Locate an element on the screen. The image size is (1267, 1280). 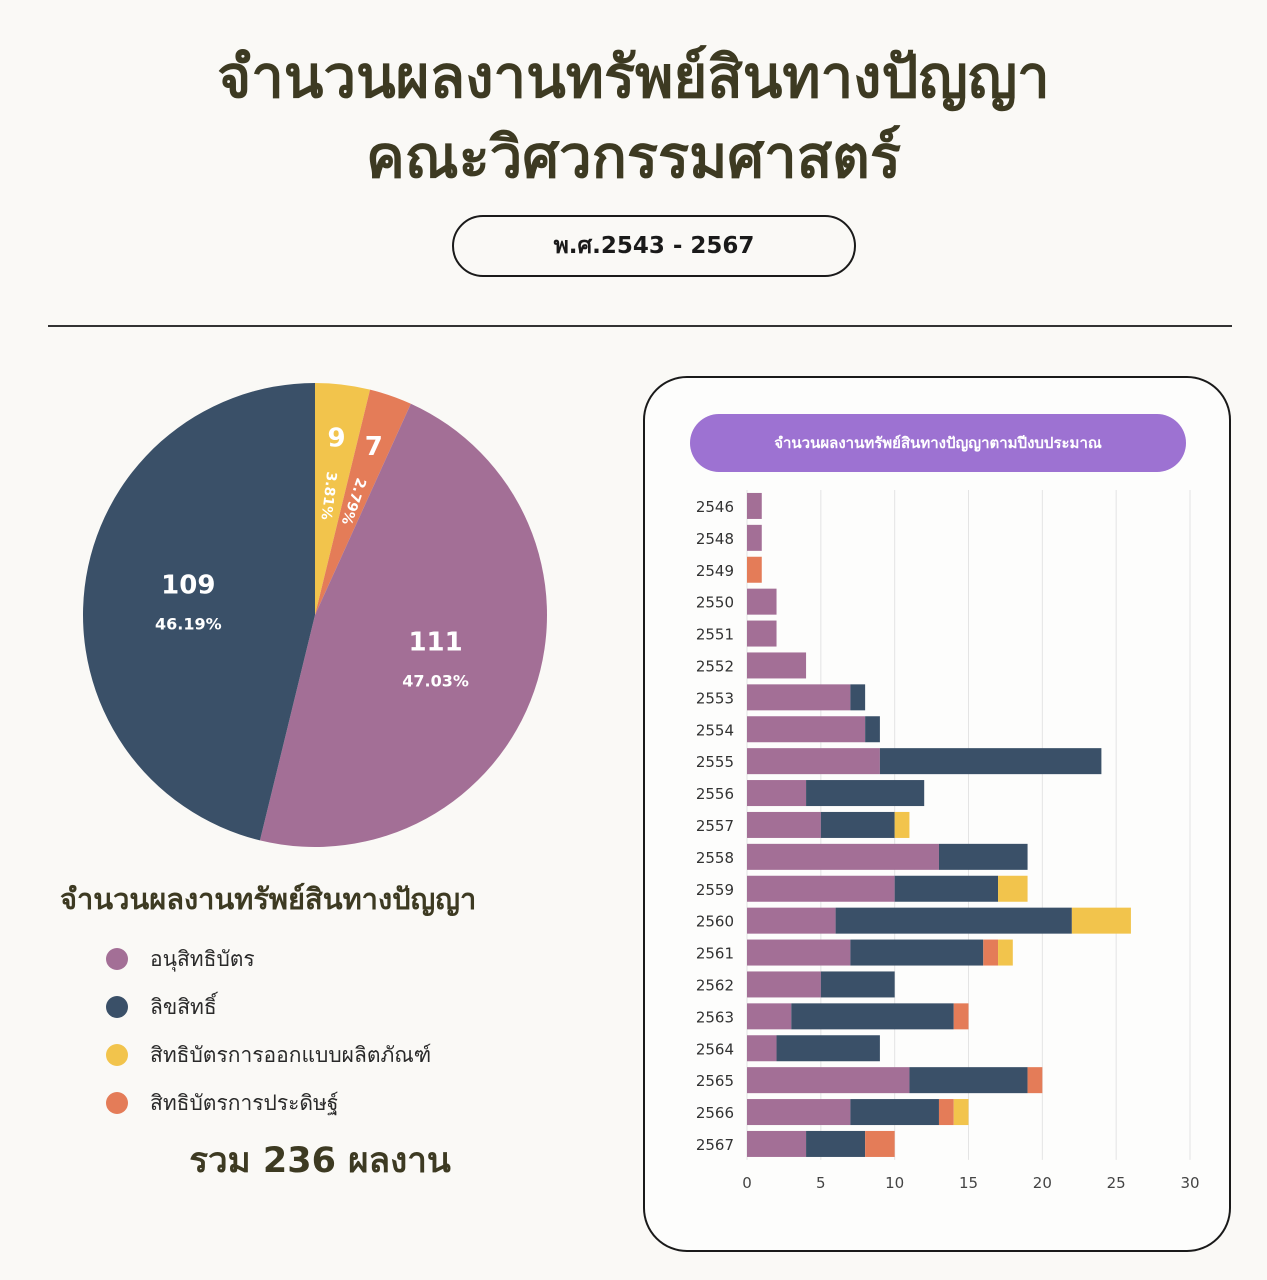
y-tick-label: 2549 is located at coordinates (715, 571).